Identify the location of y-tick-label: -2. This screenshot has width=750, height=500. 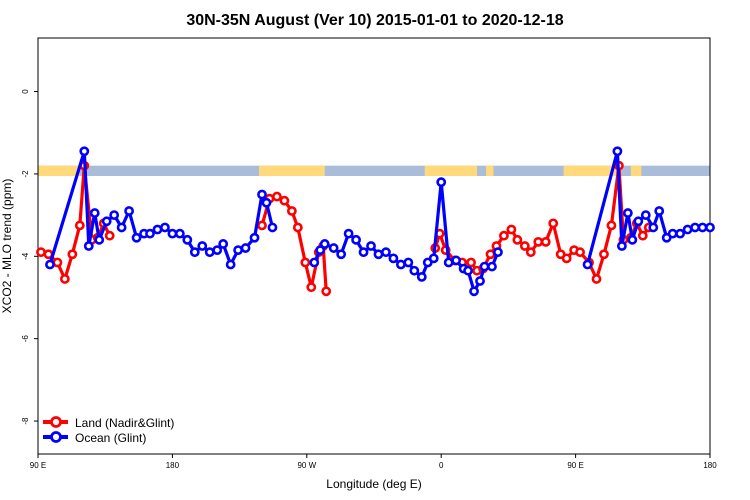
(25, 174).